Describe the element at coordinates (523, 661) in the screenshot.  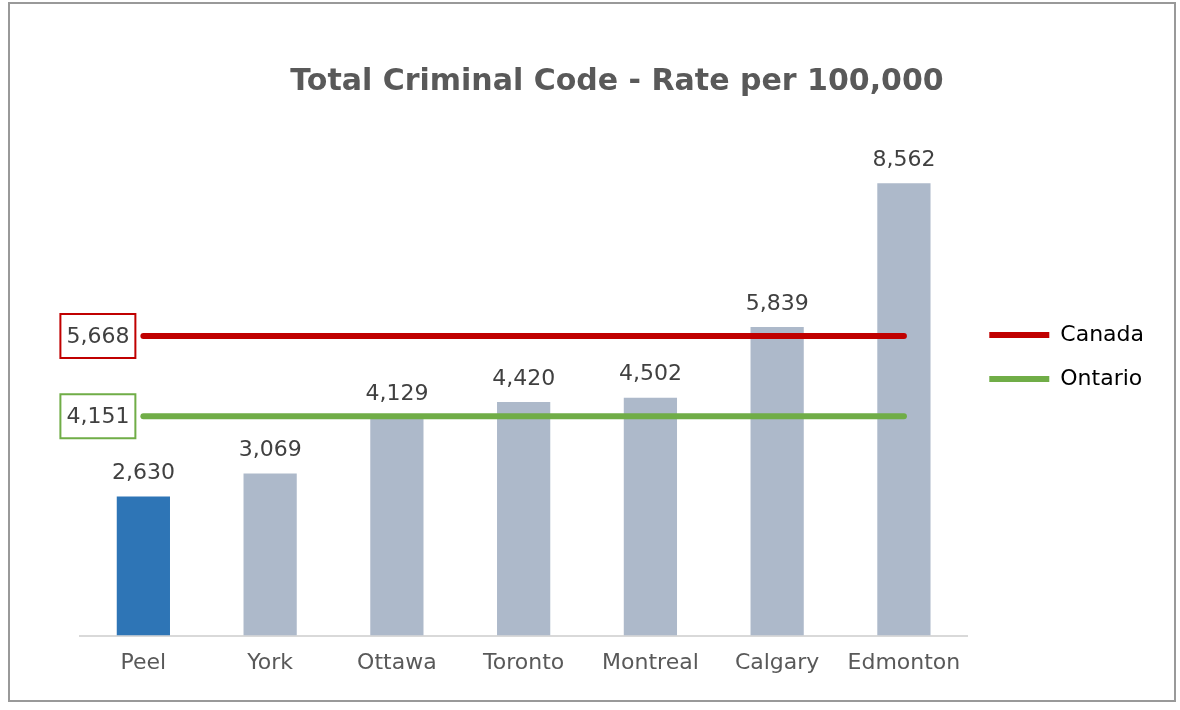
I see `x-tick-label: Toronto` at that location.